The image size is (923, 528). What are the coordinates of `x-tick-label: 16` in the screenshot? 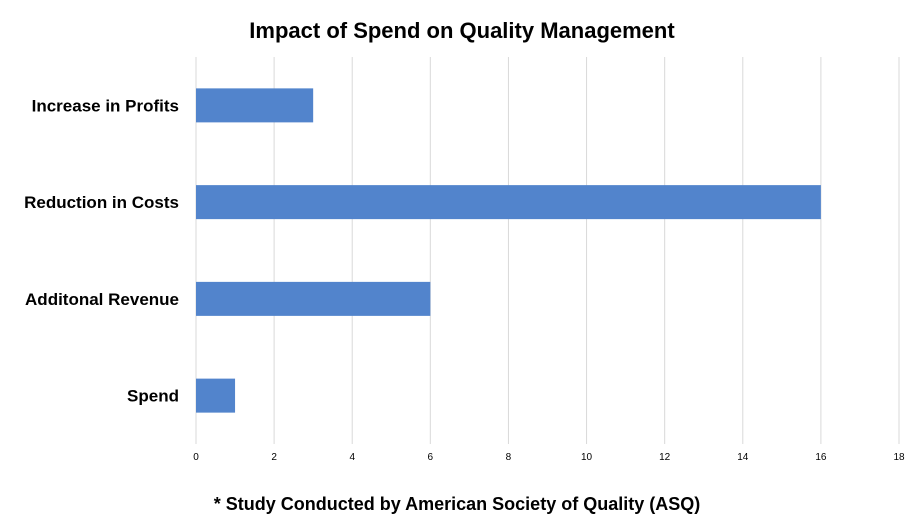 It's located at (821, 457).